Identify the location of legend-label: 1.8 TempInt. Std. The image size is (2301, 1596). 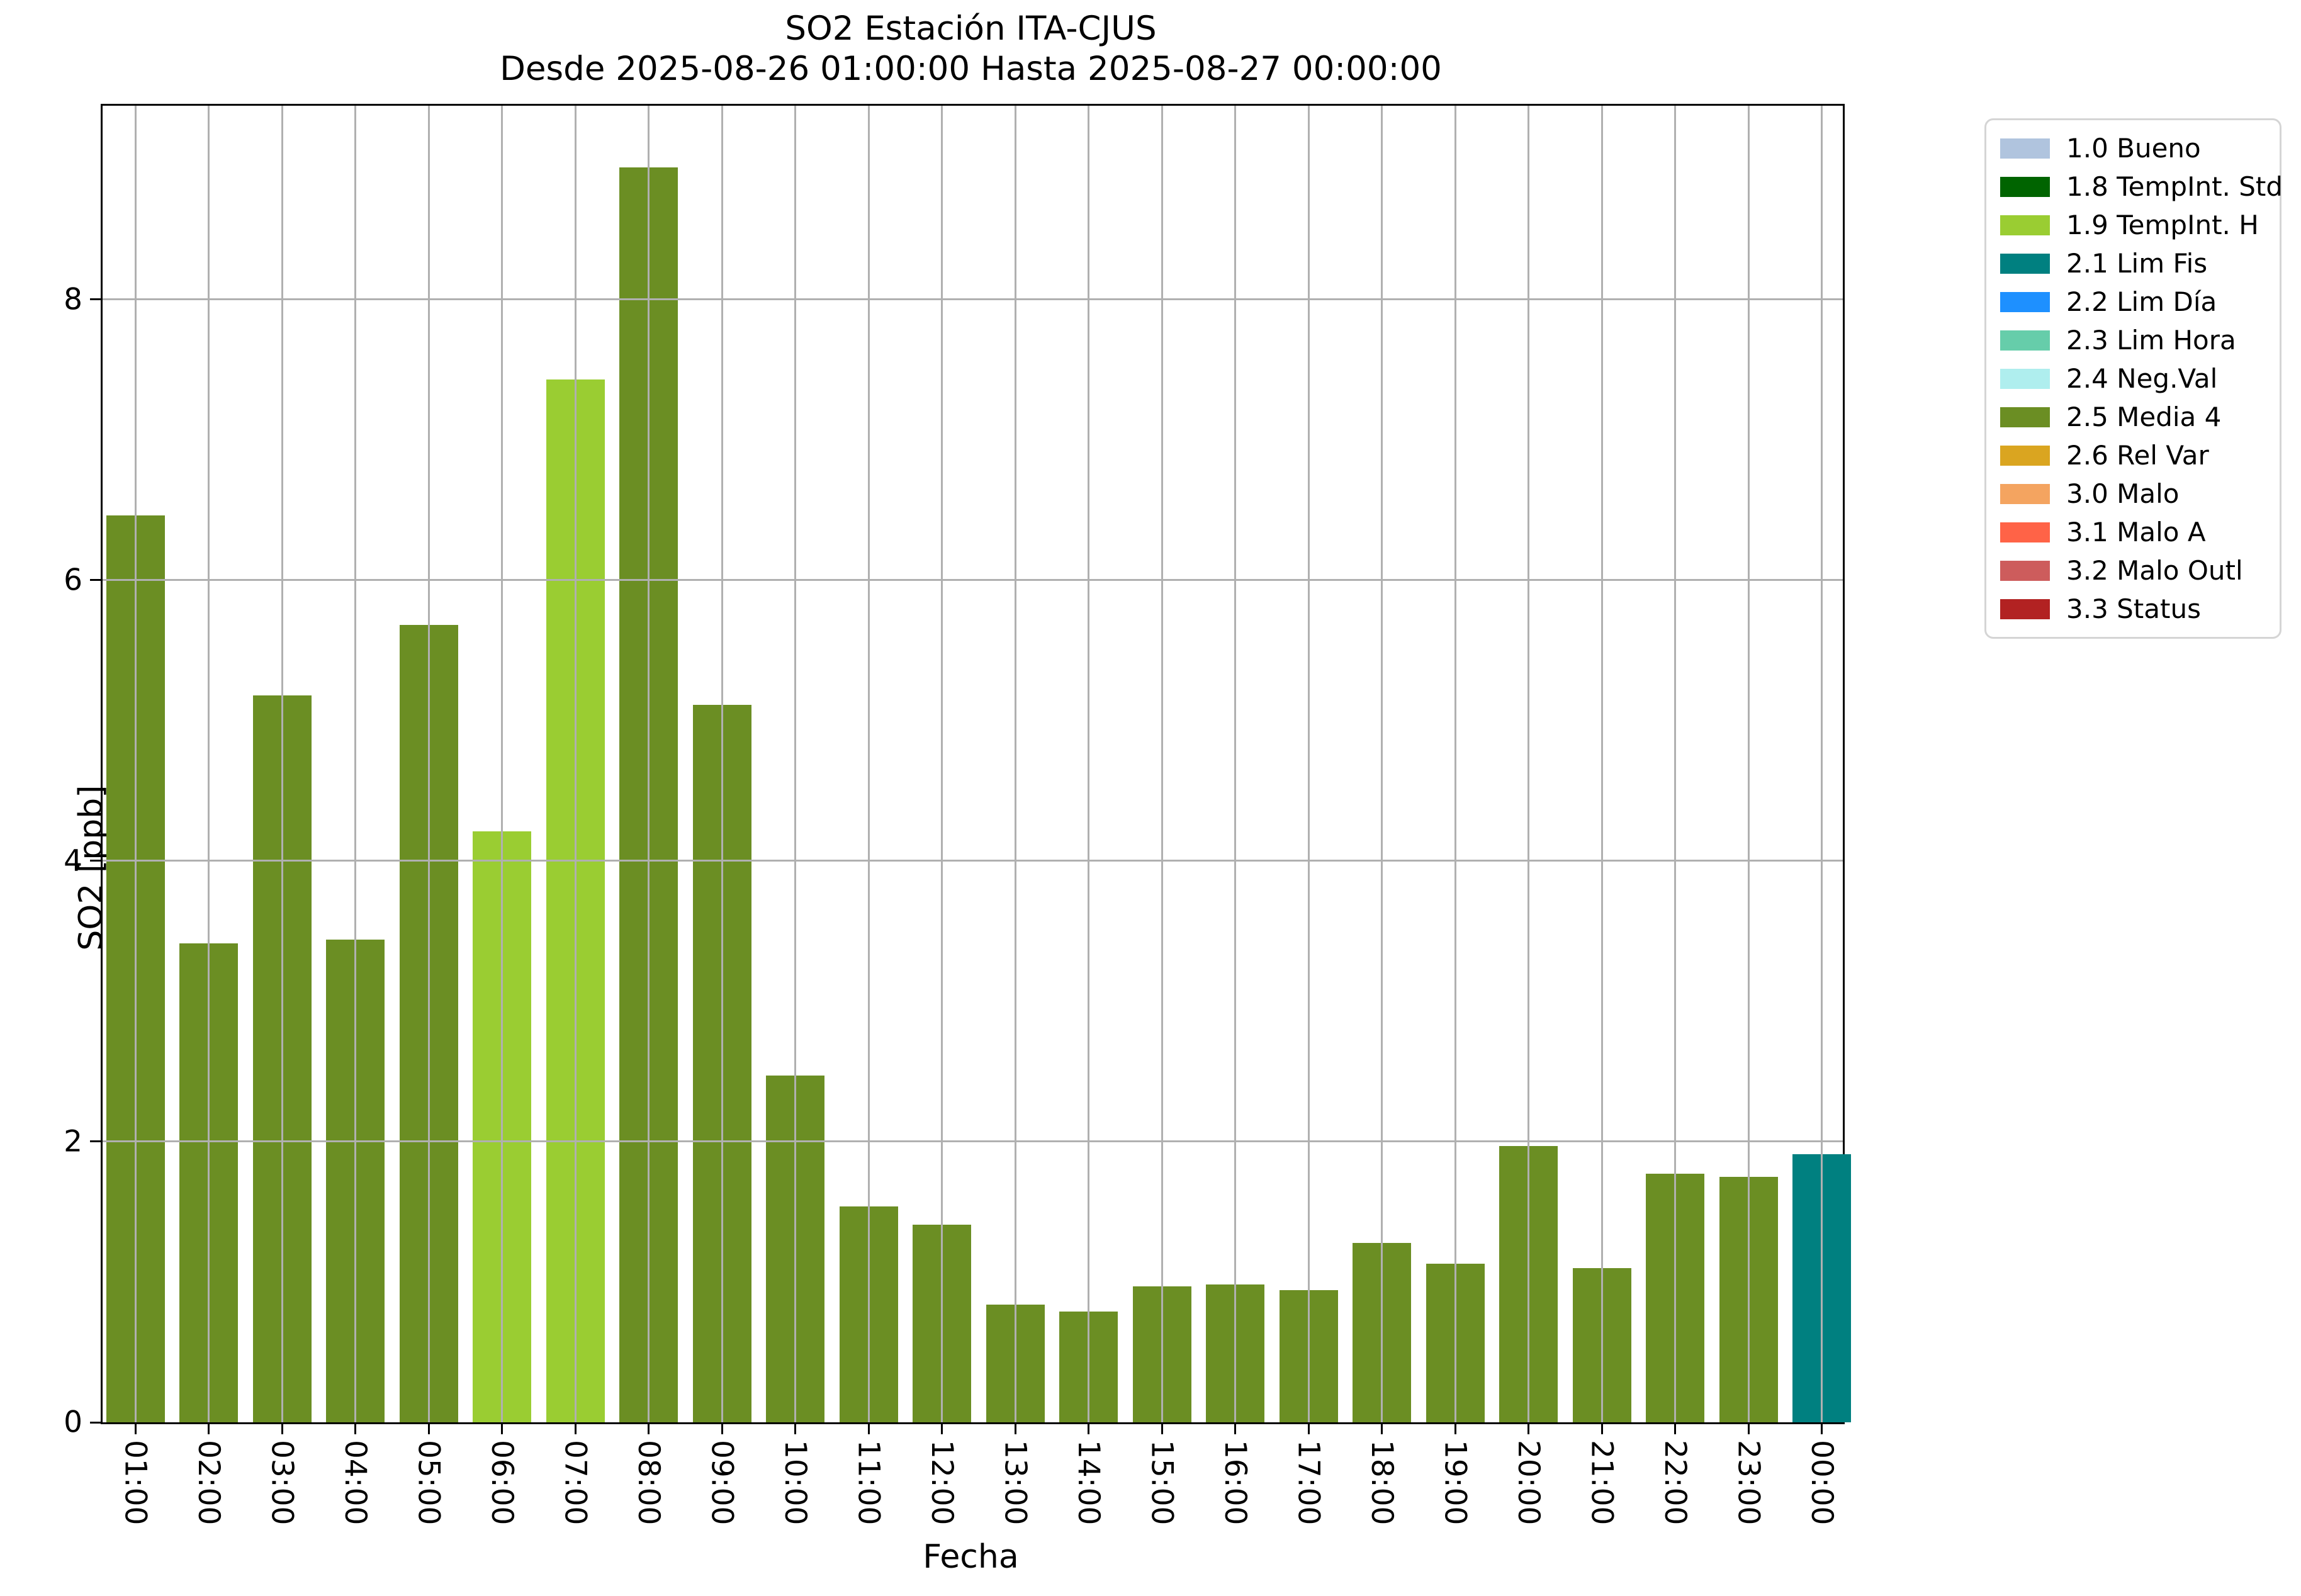
(2174, 186).